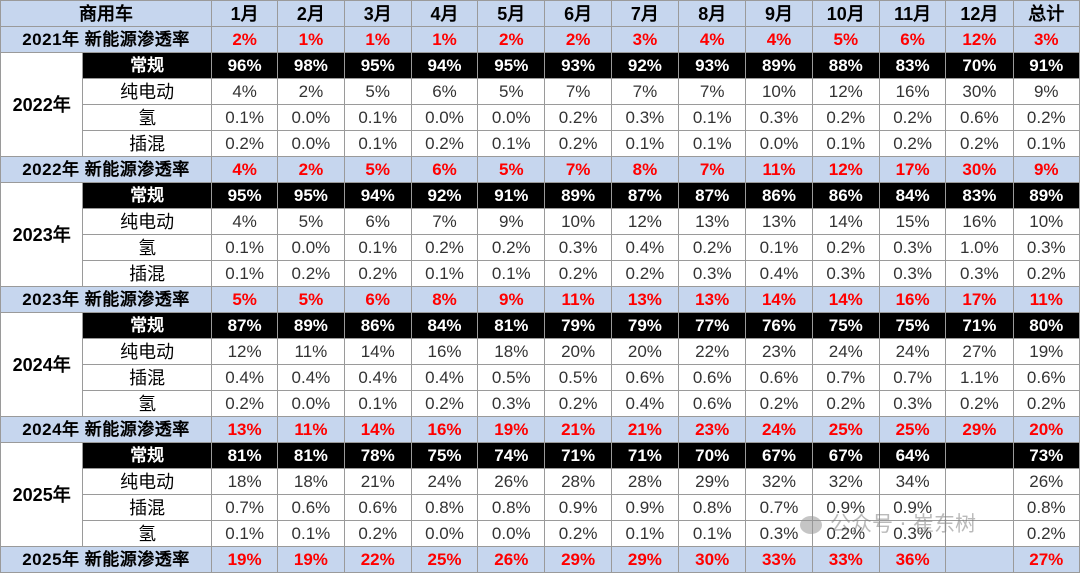 The width and height of the screenshot is (1080, 573). I want to click on value-cell: 8%, so click(444, 299).